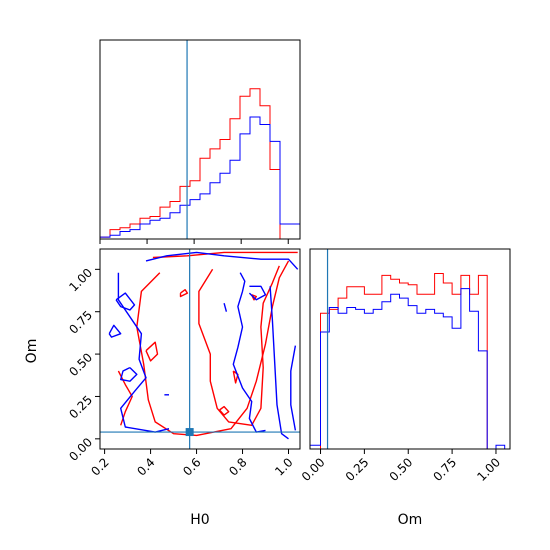 The image size is (550, 550). What do you see at coordinates (80, 280) in the screenshot?
I see `joint-ytick-label: 1.00` at bounding box center [80, 280].